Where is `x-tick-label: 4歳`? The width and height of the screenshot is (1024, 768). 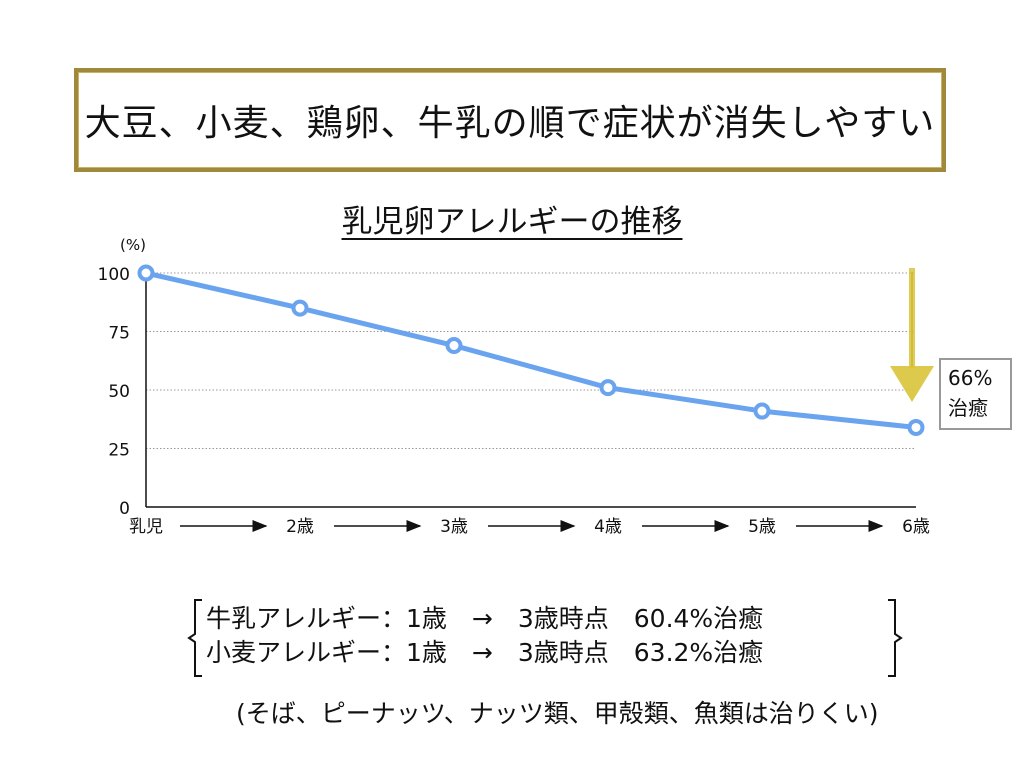
x-tick-label: 4歳 is located at coordinates (608, 527).